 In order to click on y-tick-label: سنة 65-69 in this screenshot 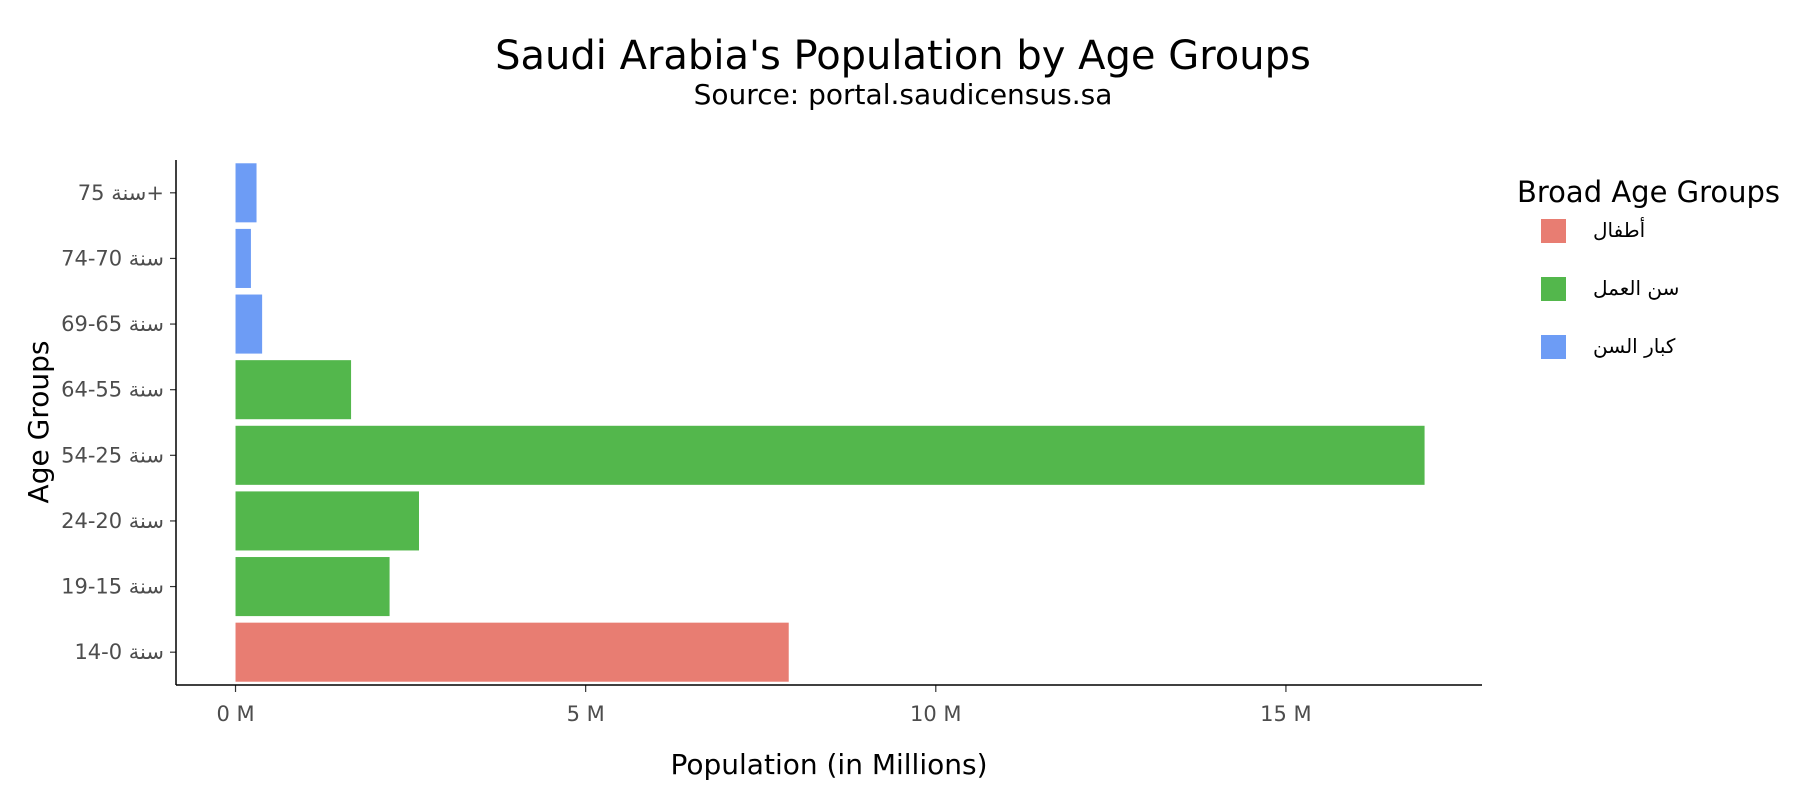, I will do `click(112, 324)`.